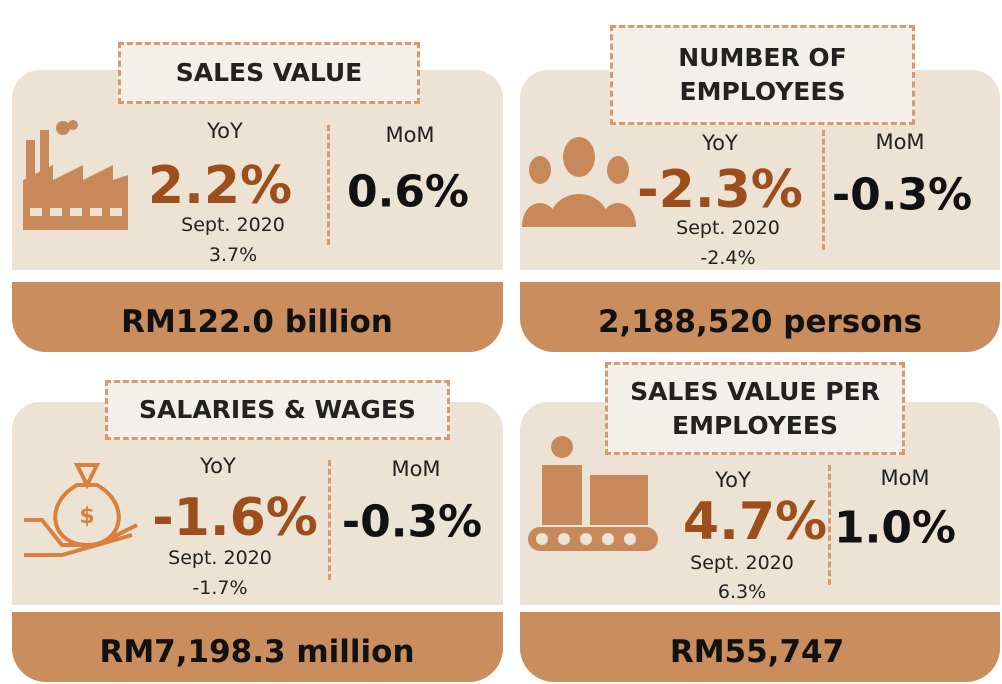  What do you see at coordinates (233, 255) in the screenshot?
I see `prev-value: 3.7%` at bounding box center [233, 255].